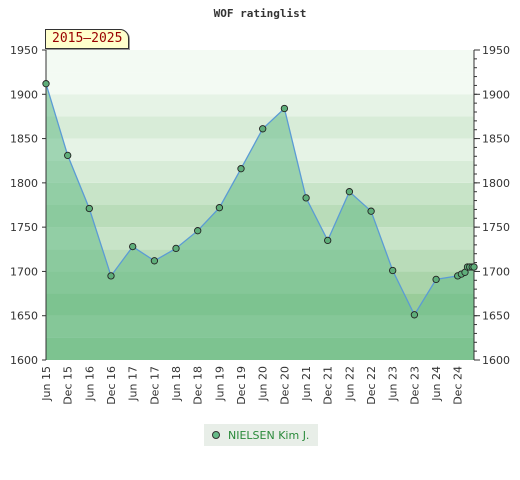 Image resolution: width=520 pixels, height=480 pixels. I want to click on y-tick-label-right: 1700, so click(496, 271).